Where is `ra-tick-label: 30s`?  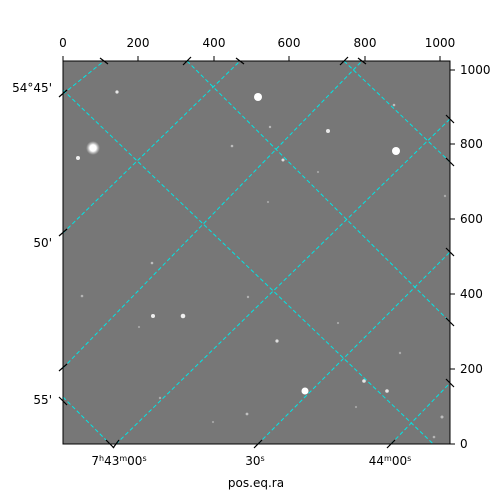
ra-tick-label: 30s is located at coordinates (254, 461).